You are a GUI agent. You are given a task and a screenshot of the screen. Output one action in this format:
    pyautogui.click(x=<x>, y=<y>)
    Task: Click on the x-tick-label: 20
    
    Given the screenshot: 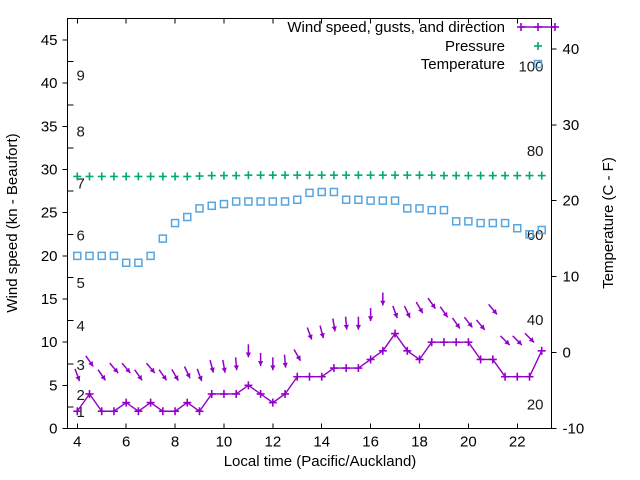 What is the action you would take?
    pyautogui.click(x=468, y=442)
    